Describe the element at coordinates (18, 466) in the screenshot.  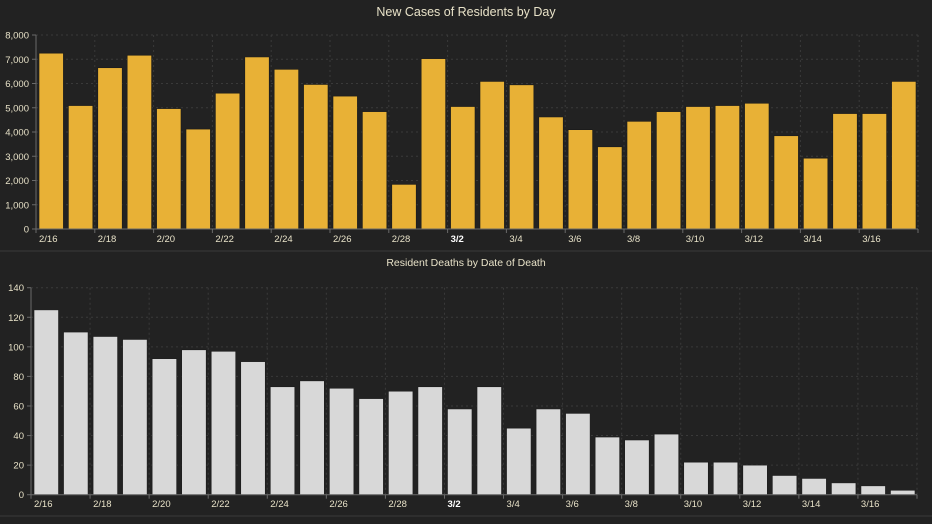
I see `deaths-y-tick-label: 20` at that location.